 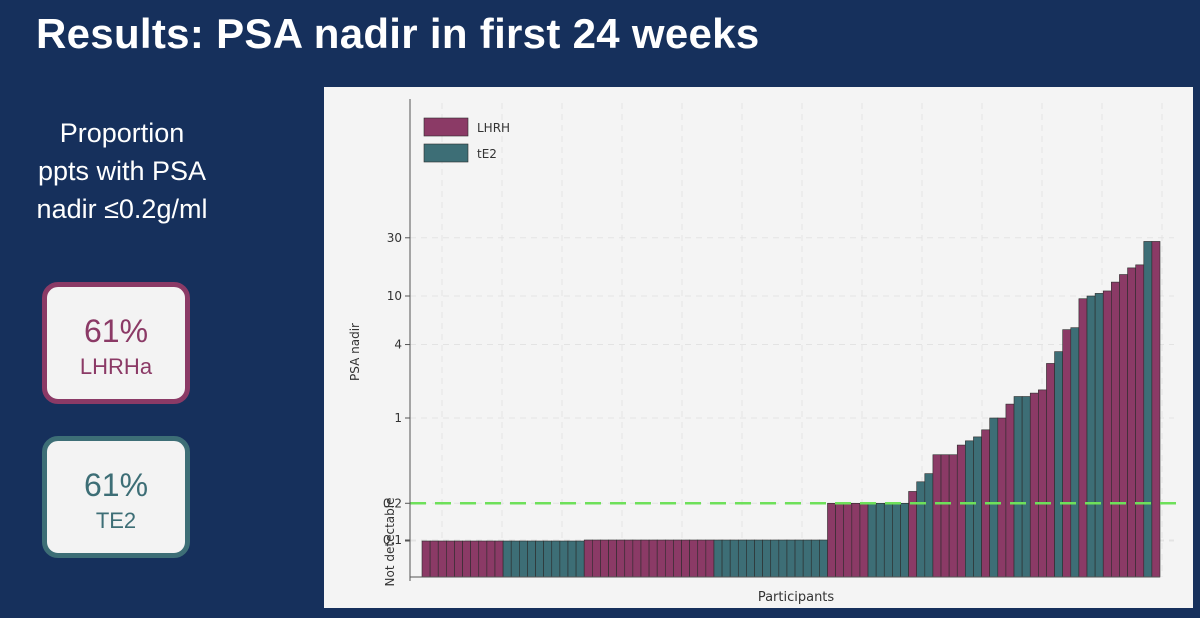 I want to click on lhrha-stat-box: 61% LHRHa, so click(x=116, y=343).